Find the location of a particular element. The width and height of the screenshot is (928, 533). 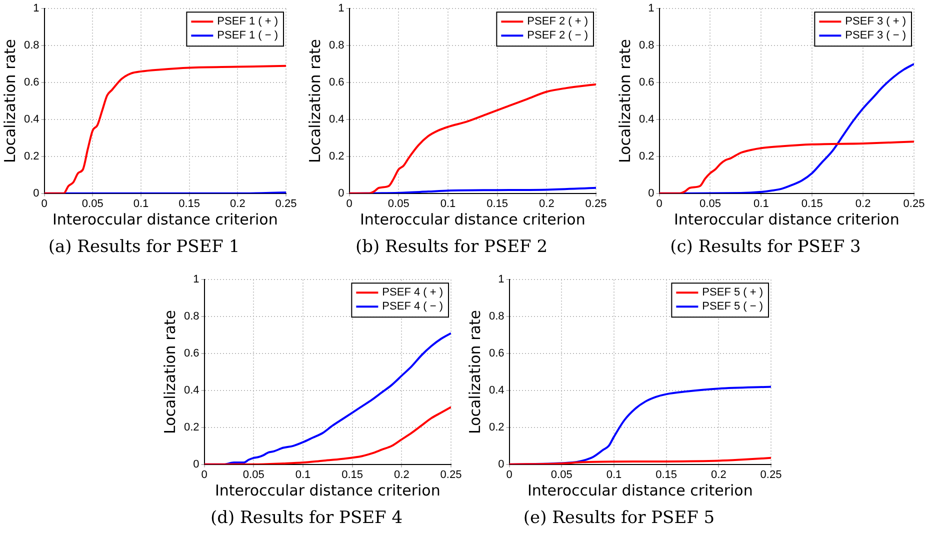

legend-label: PSEF 1 ( + ) is located at coordinates (247, 22).